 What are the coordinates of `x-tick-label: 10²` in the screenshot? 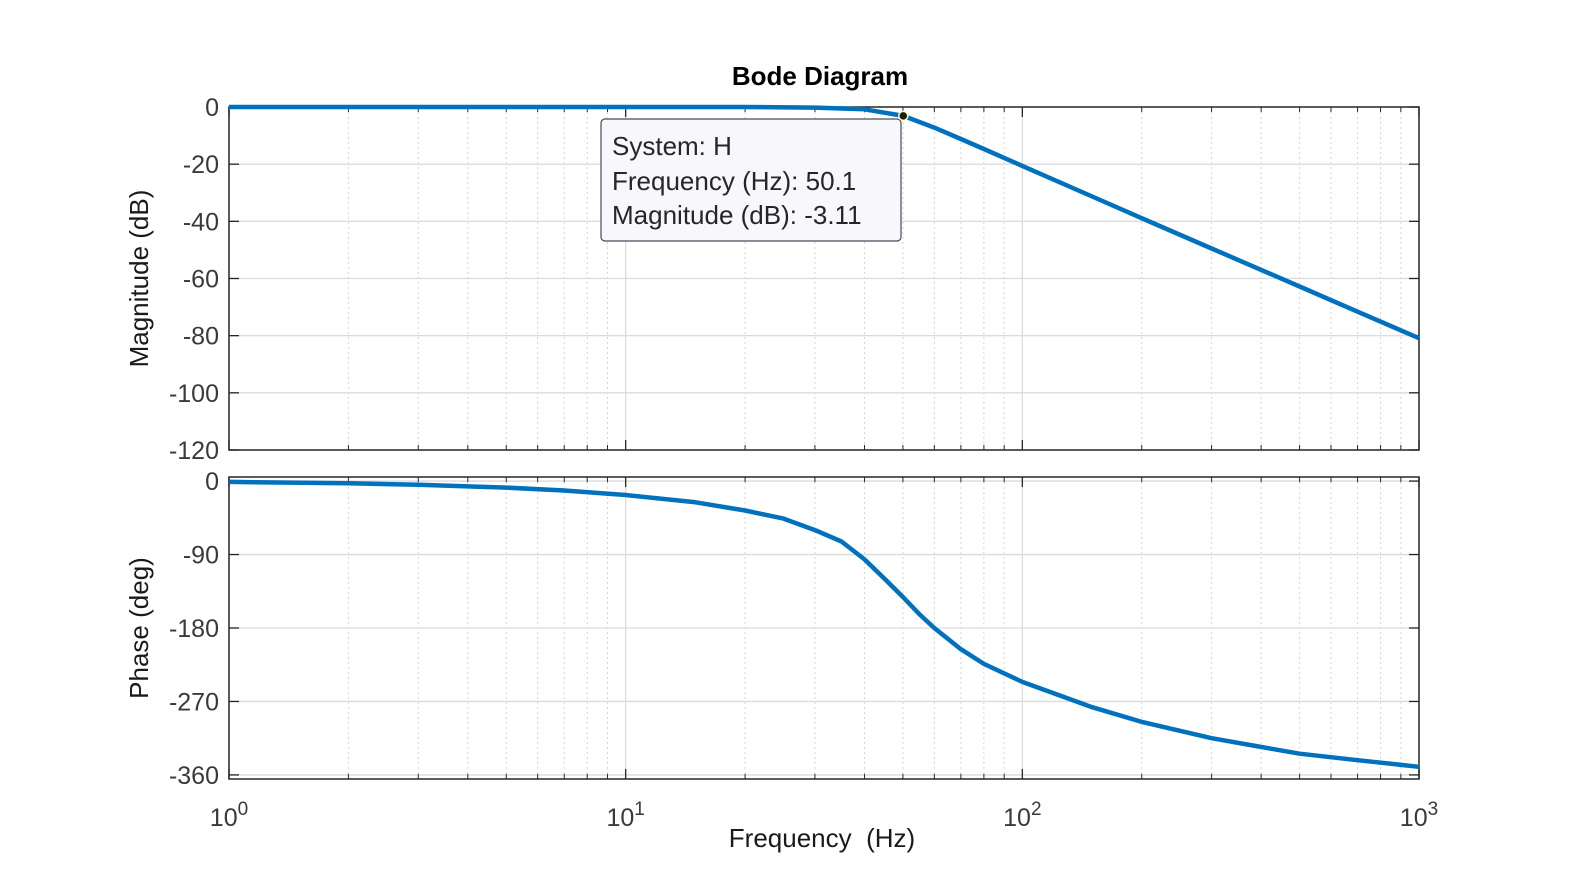 It's located at (1022, 815).